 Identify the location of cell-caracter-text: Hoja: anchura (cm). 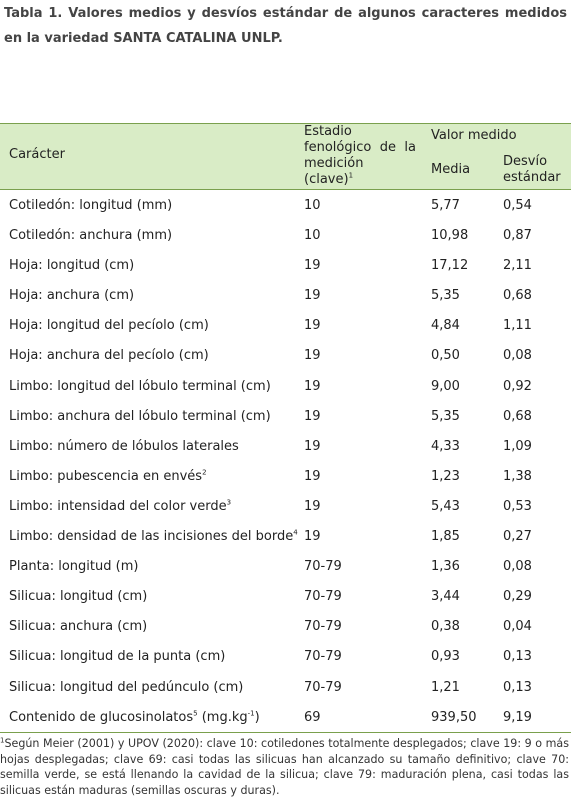
(72, 296).